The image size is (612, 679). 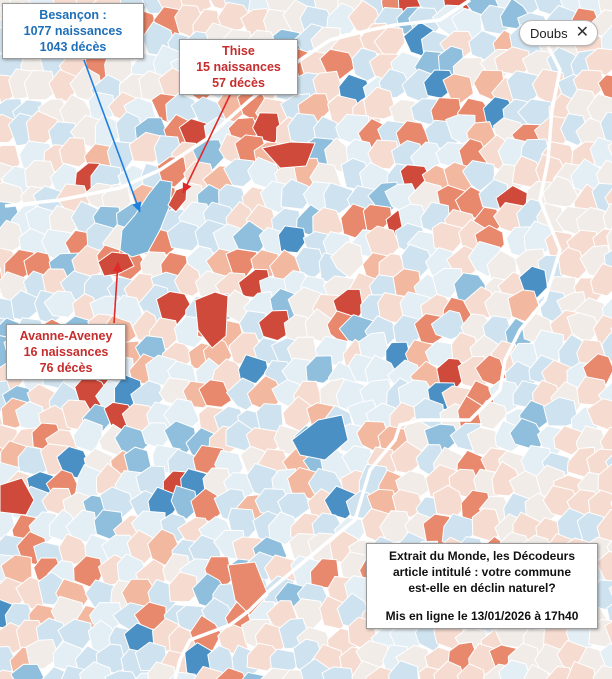 What do you see at coordinates (177, 199) in the screenshot?
I see `commune-thise` at bounding box center [177, 199].